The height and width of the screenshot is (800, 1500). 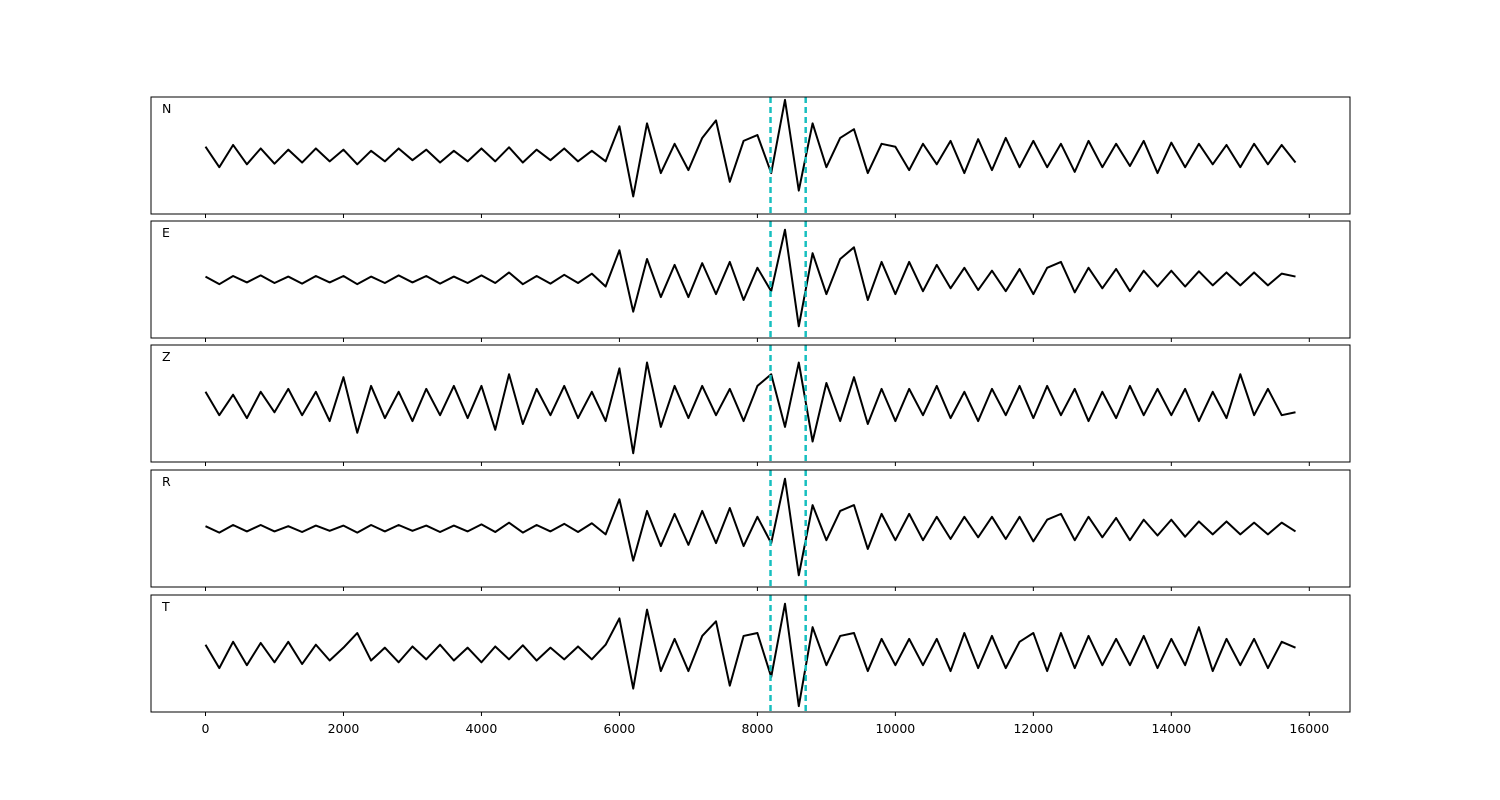 What do you see at coordinates (166, 481) in the screenshot?
I see `panel-label: R` at bounding box center [166, 481].